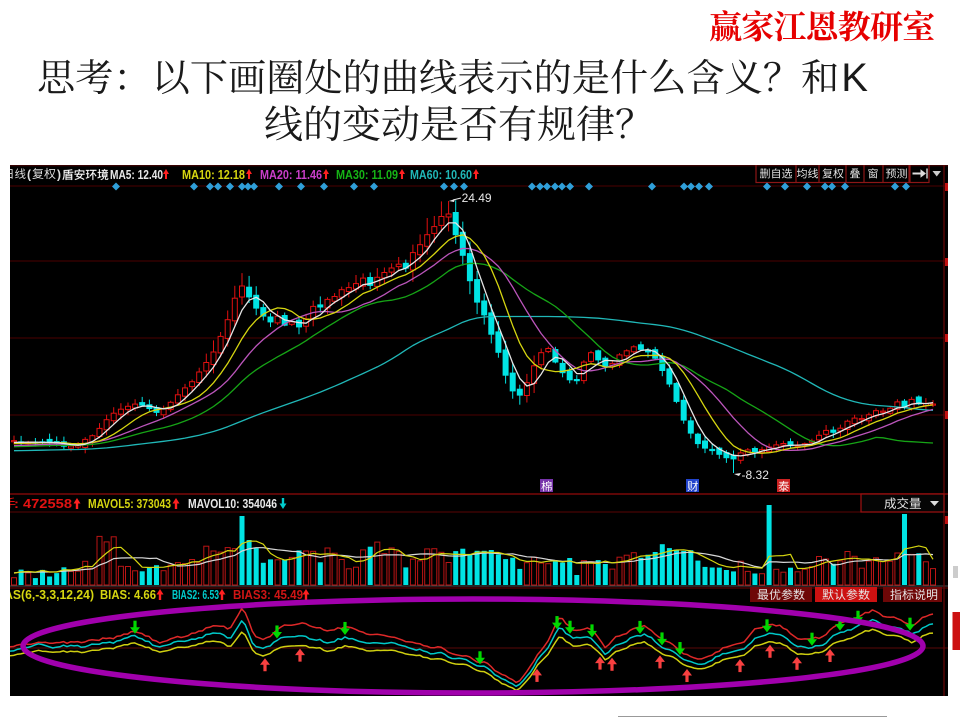  I want to click on svg-text: BIAS(6,-3,3,12,24), so click(47, 595).